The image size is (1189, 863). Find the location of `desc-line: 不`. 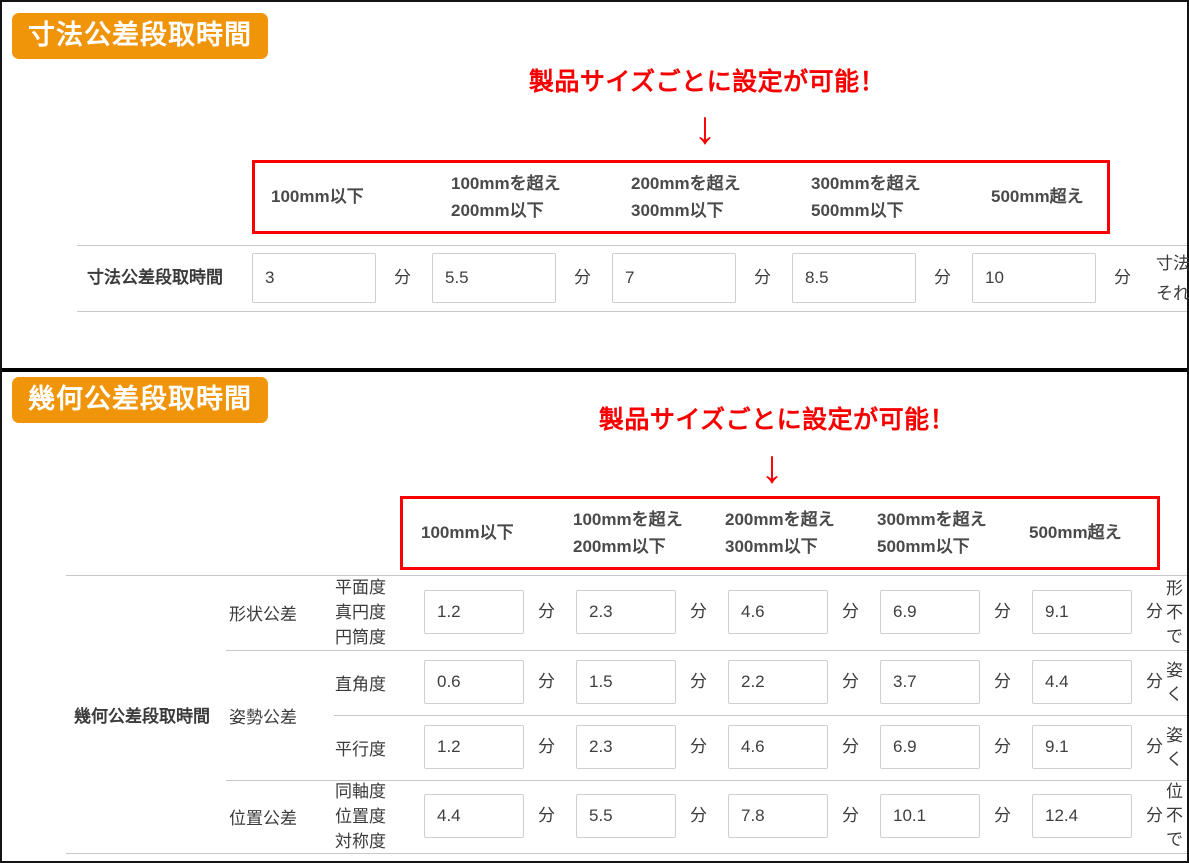

desc-line: 不 is located at coordinates (1174, 815).